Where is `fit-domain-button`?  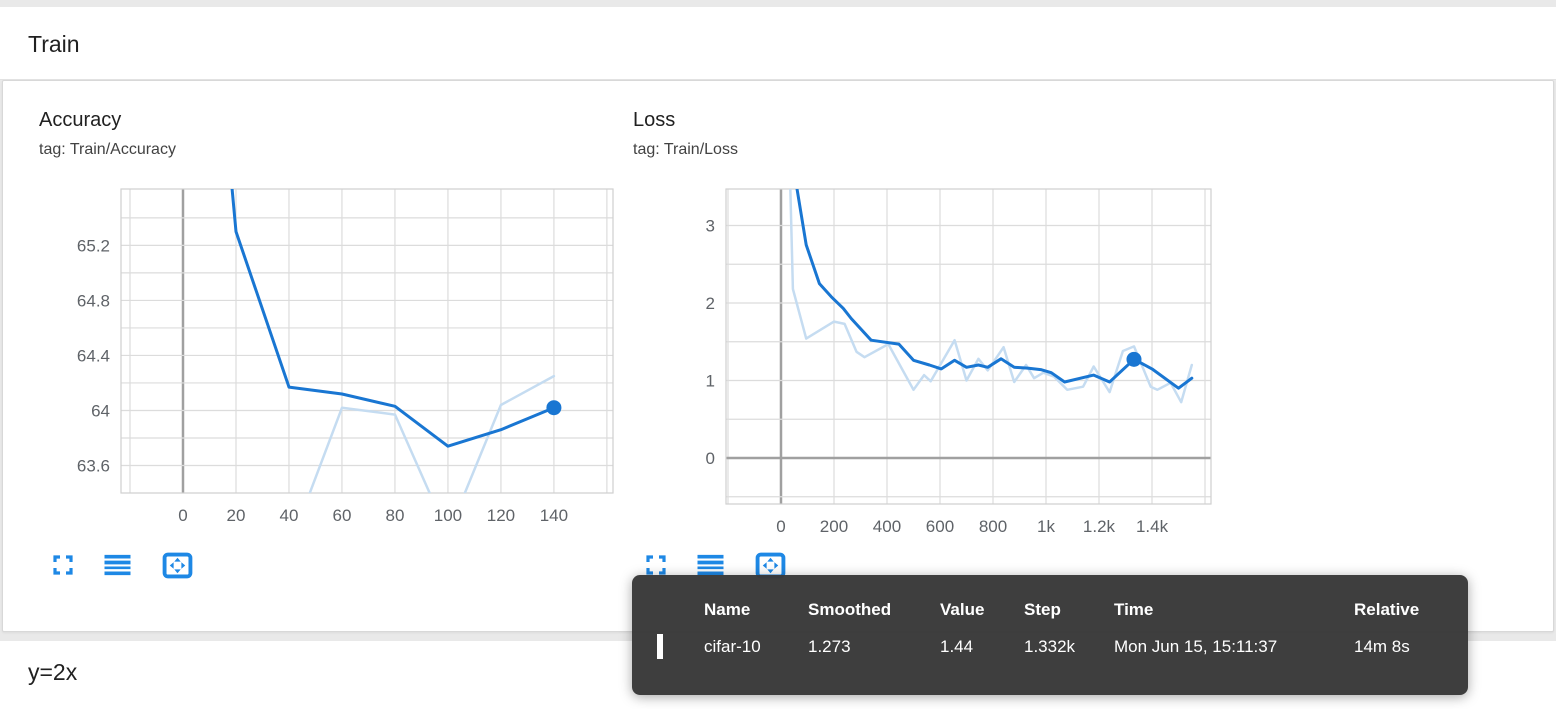
fit-domain-button is located at coordinates (177, 565).